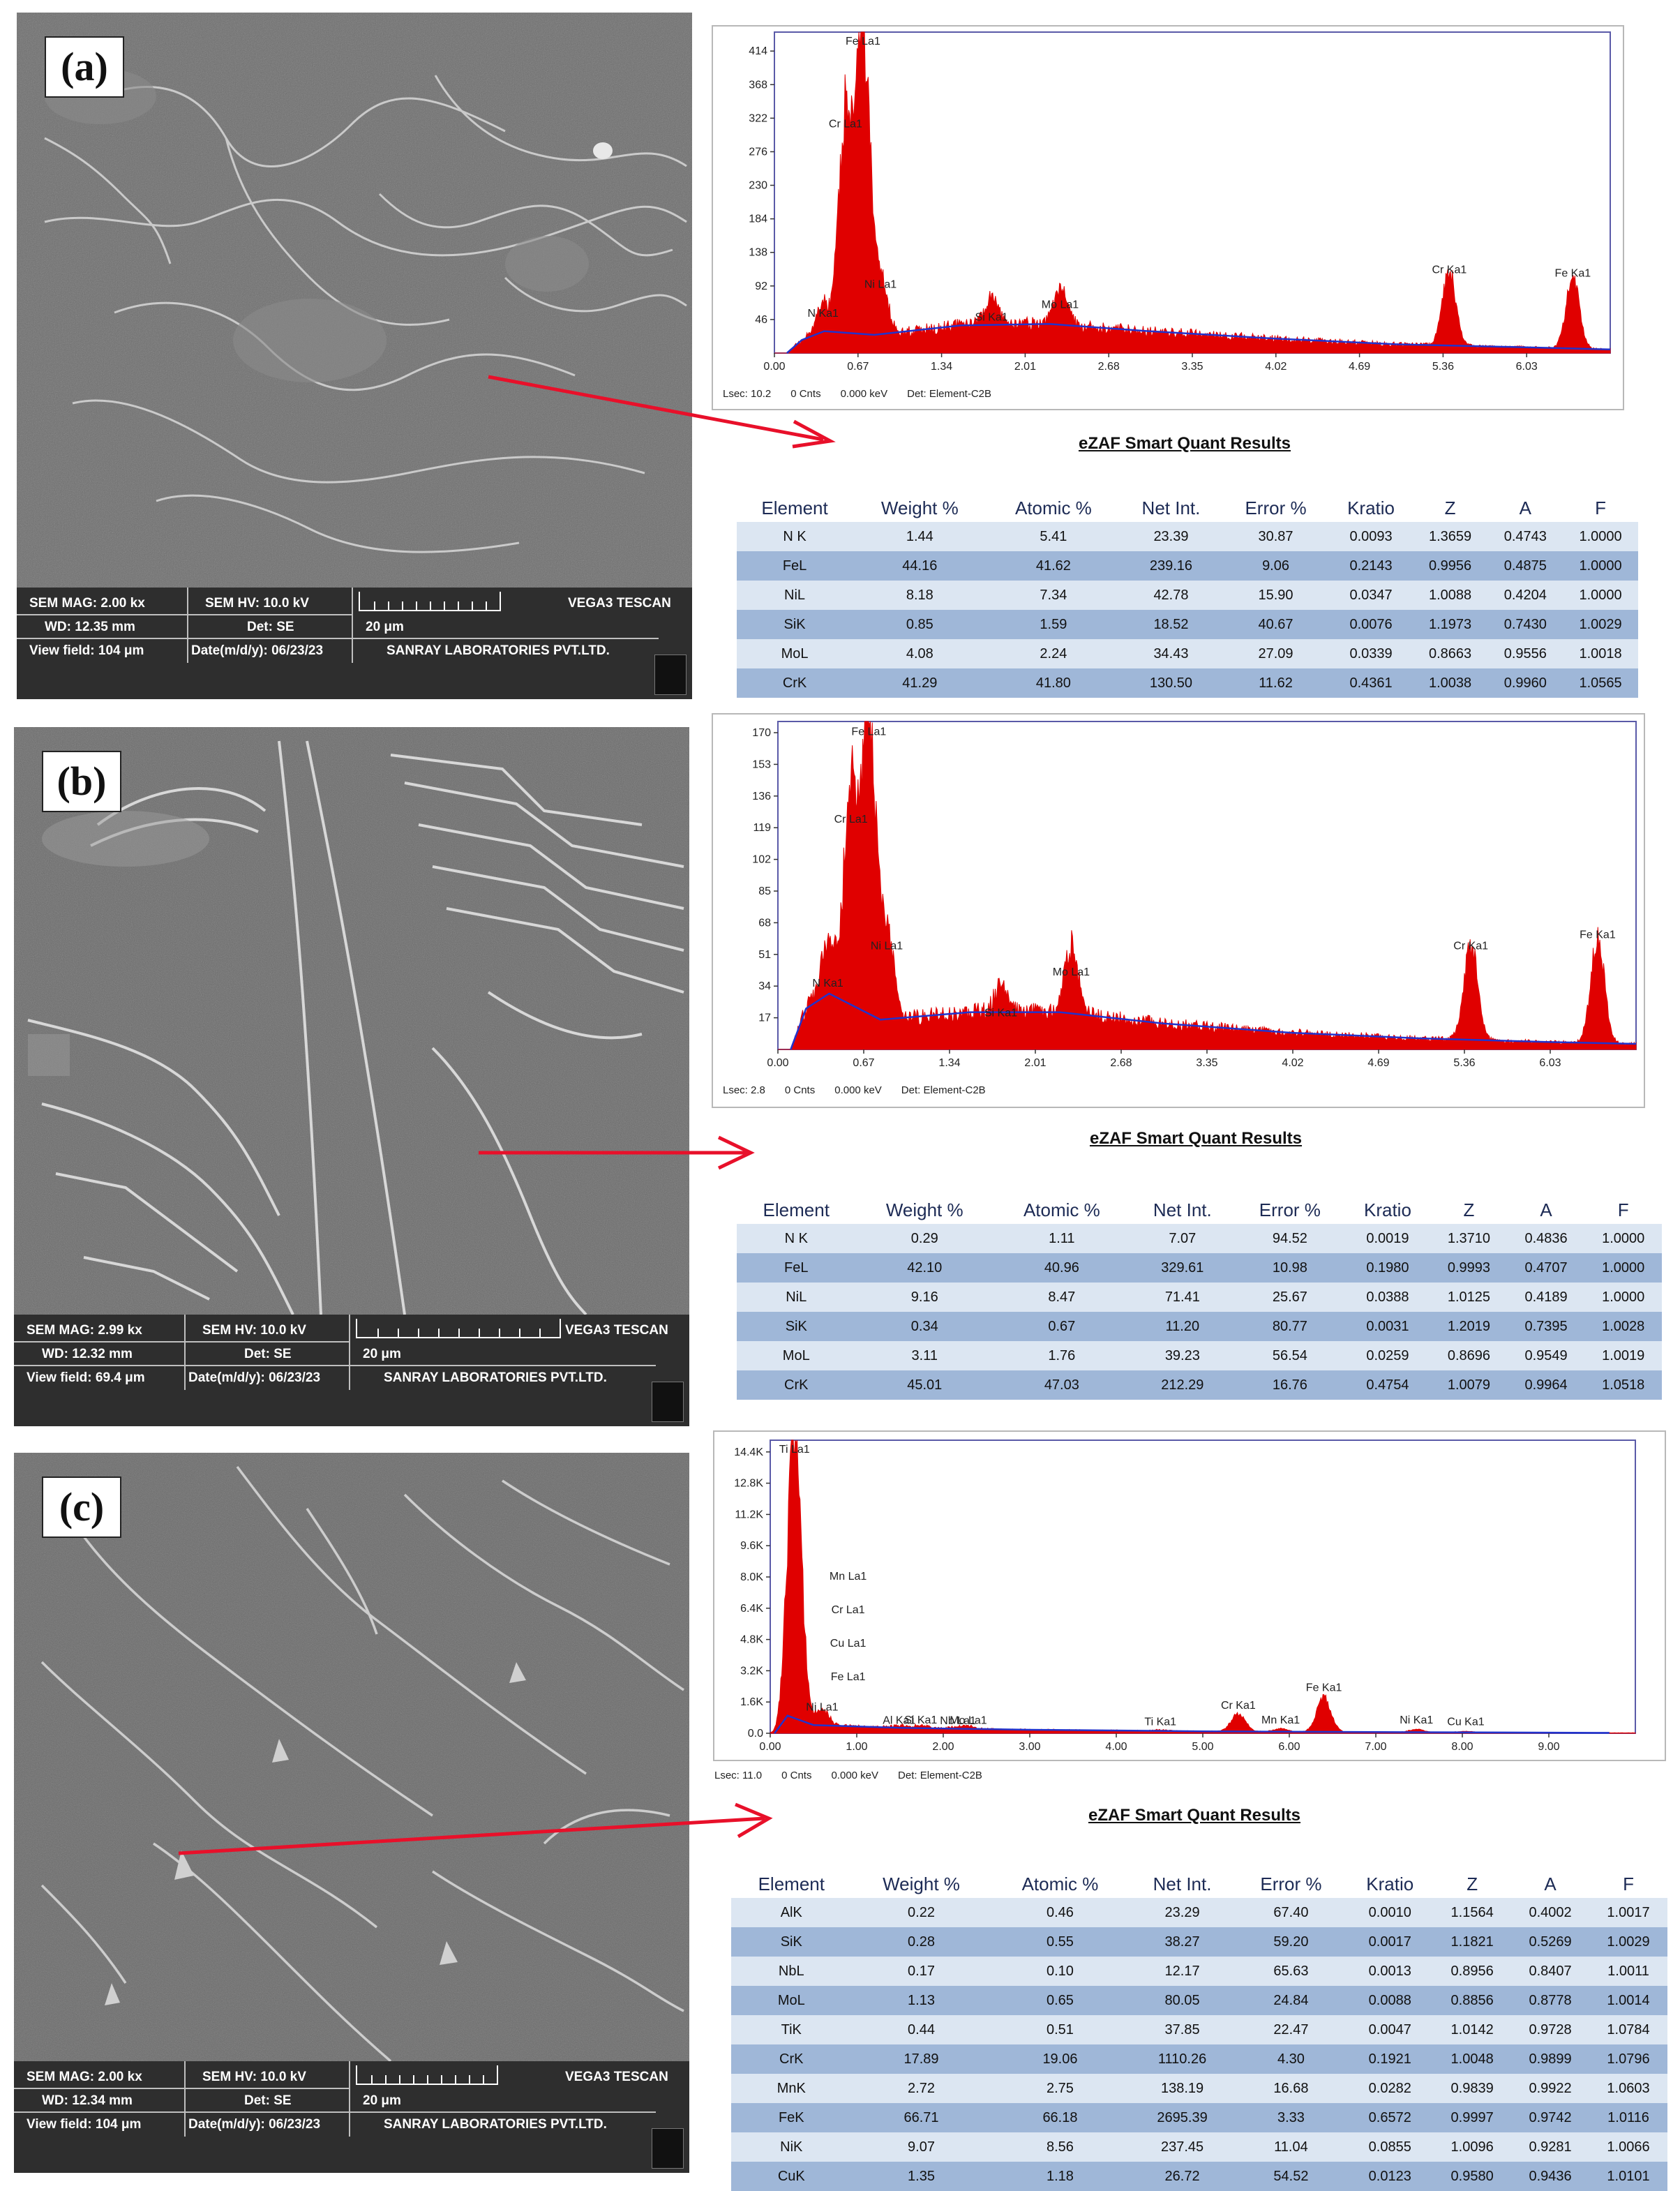 Image resolution: width=1680 pixels, height=2191 pixels. I want to click on quant-cell: SiK, so click(795, 624).